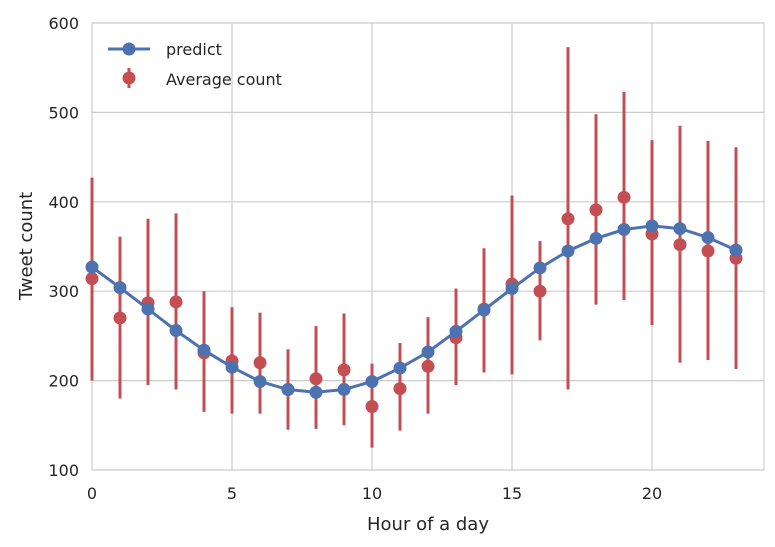 The height and width of the screenshot is (547, 775). I want to click on y-tick-label: 400, so click(63, 202).